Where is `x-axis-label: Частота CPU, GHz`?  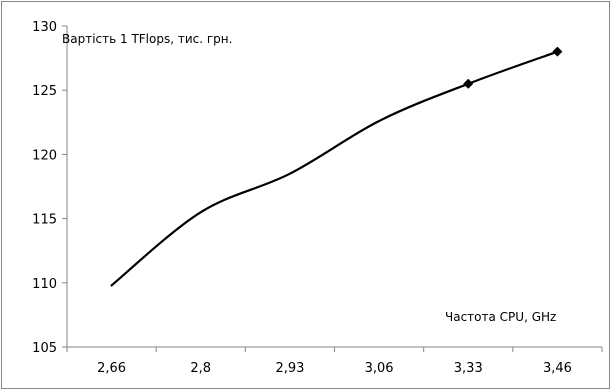 x-axis-label: Частота CPU, GHz is located at coordinates (500, 317).